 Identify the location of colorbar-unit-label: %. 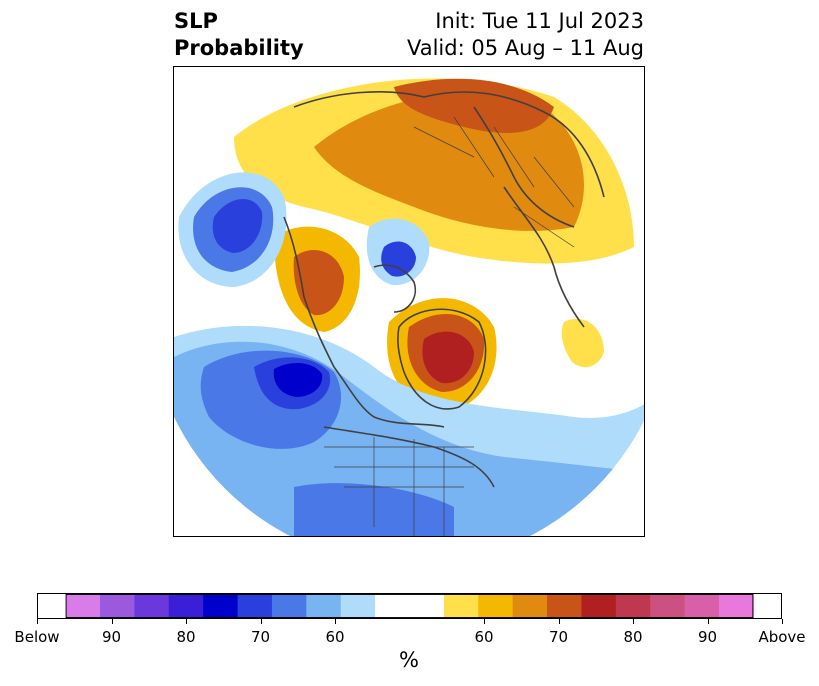
(409, 660).